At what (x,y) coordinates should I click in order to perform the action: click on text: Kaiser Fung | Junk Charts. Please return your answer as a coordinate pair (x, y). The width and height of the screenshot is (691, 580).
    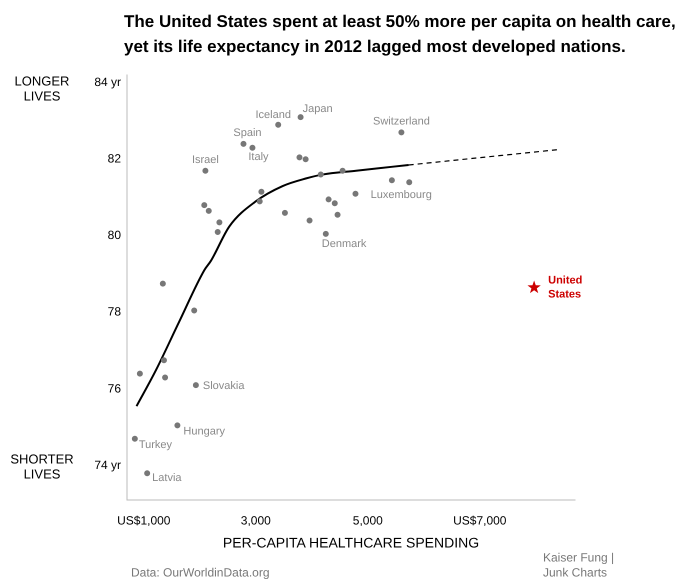
    Looking at the image, I should click on (578, 565).